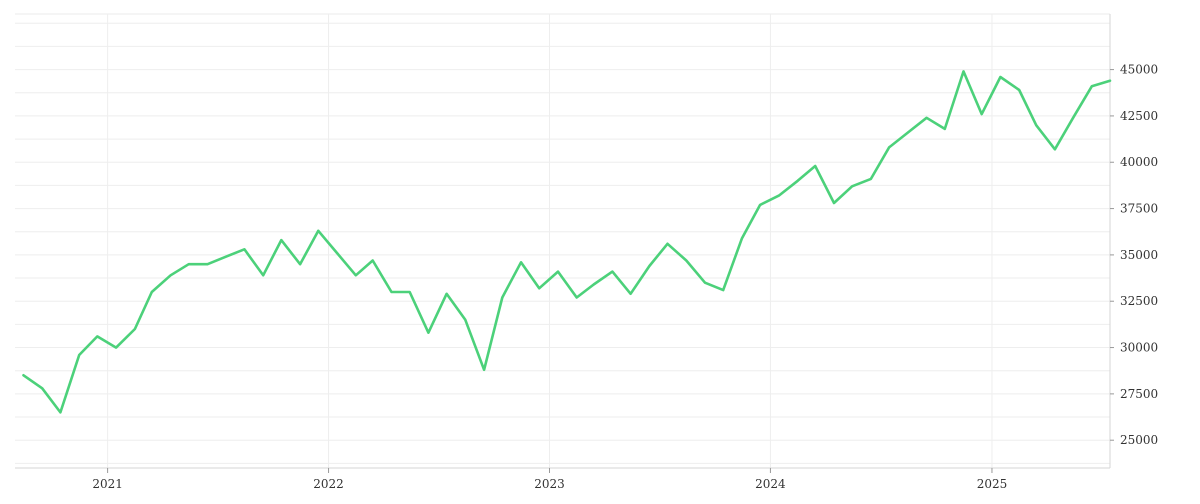  I want to click on y-tick-label: 32500, so click(1139, 301).